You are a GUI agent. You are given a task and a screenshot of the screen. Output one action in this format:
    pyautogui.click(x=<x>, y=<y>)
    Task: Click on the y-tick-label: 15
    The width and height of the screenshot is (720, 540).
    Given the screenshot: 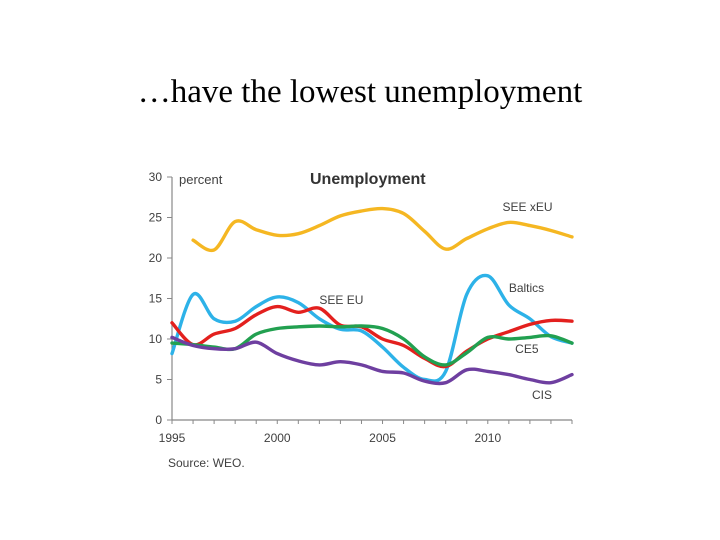 What is the action you would take?
    pyautogui.click(x=156, y=299)
    